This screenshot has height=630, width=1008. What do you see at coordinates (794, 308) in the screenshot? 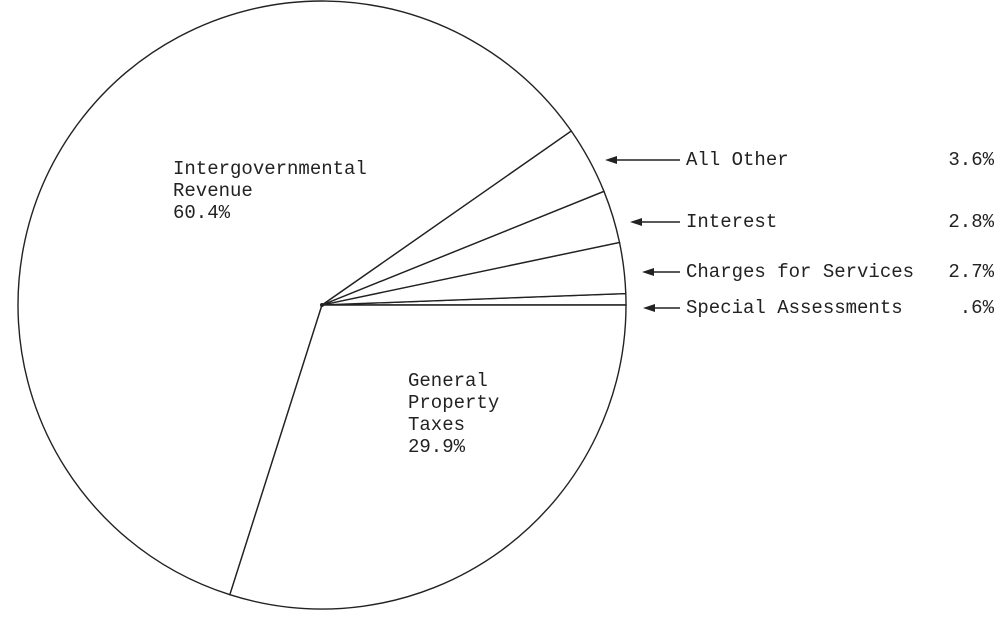
I see `category-label: Special Assessments` at bounding box center [794, 308].